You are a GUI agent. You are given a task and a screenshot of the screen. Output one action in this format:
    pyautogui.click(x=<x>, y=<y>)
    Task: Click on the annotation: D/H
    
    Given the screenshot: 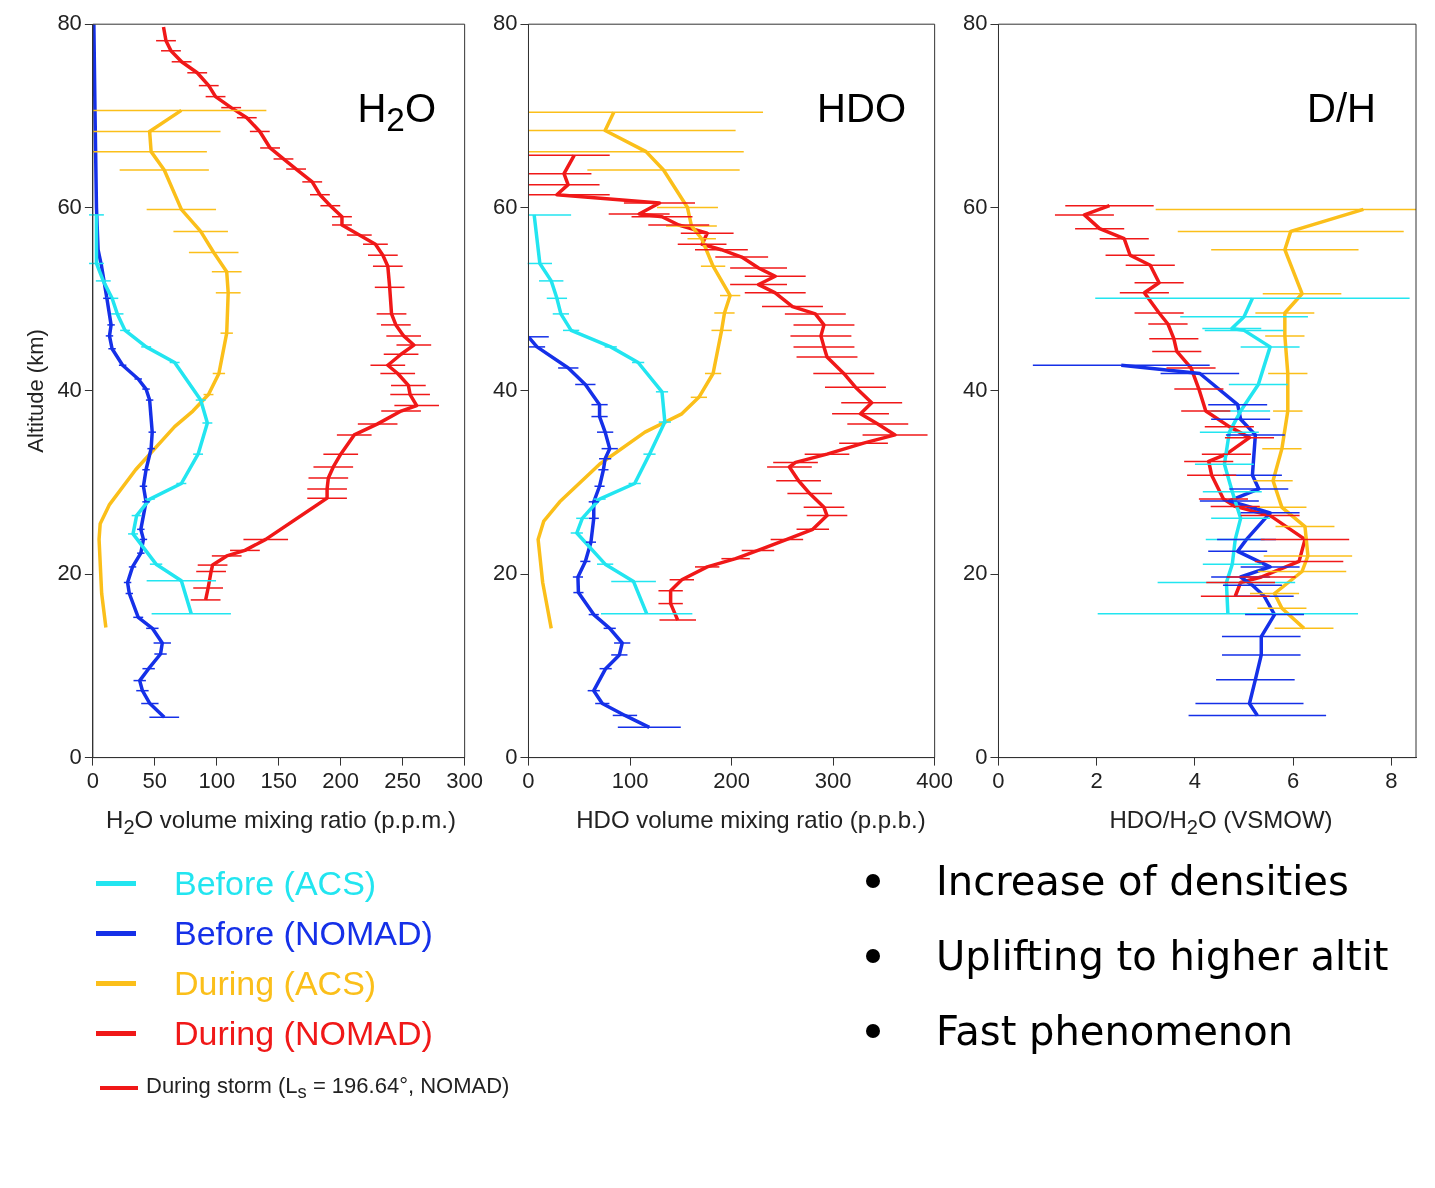 What is the action you would take?
    pyautogui.click(x=1341, y=108)
    